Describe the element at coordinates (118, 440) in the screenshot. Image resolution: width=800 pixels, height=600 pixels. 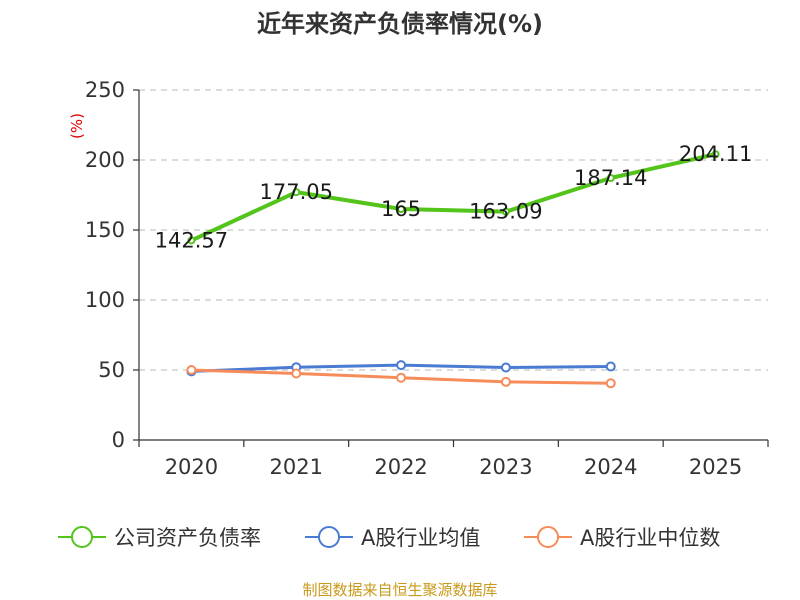
I see `y-tick-label: 0` at that location.